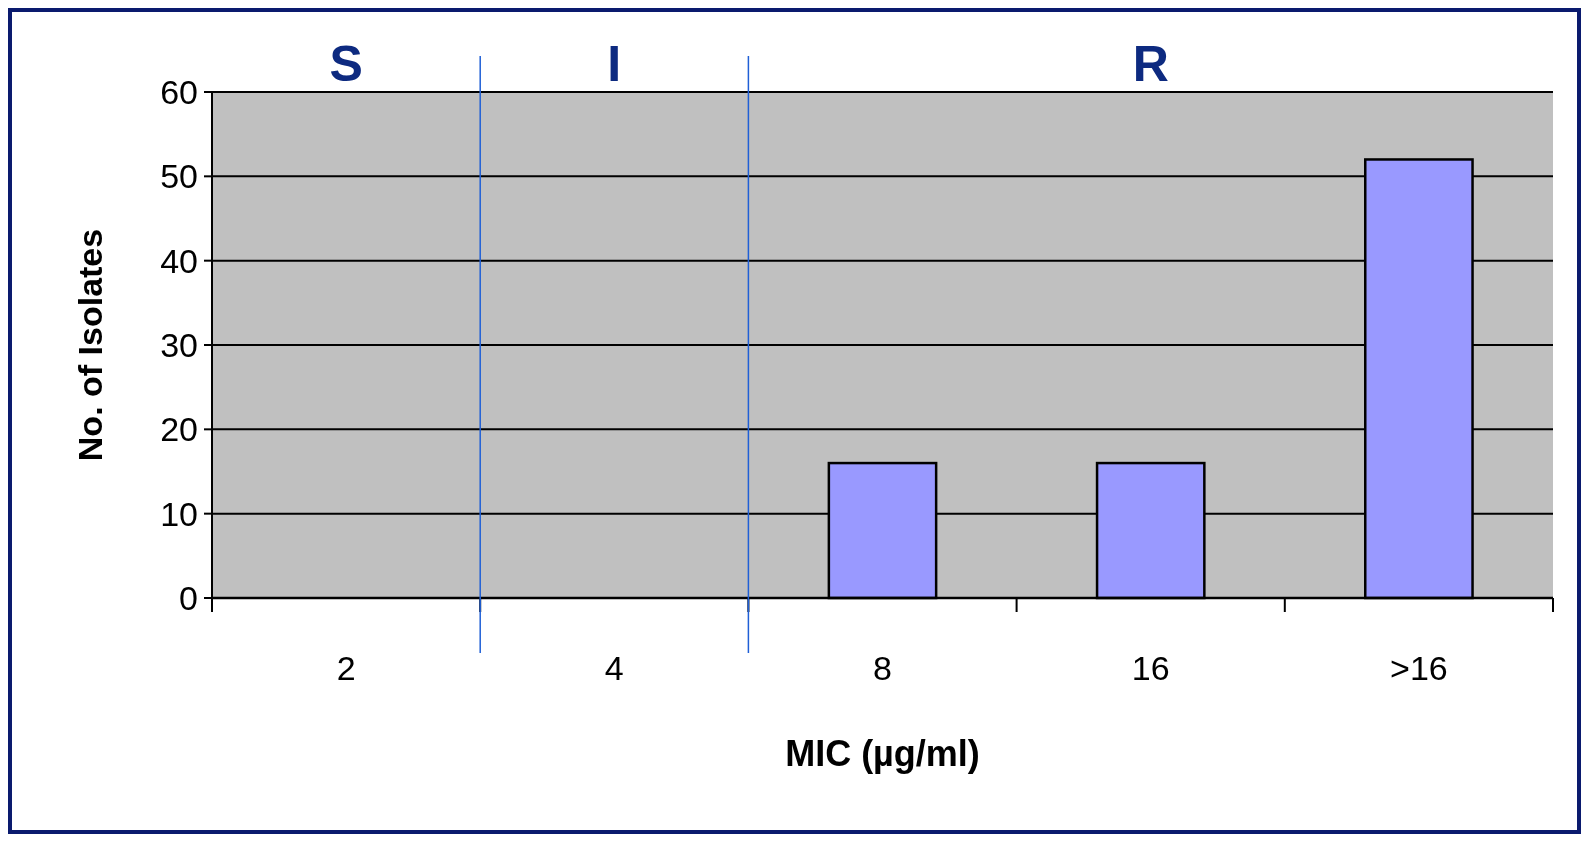 This screenshot has width=1589, height=842. I want to click on x-tick-label: 2, so click(346, 667).